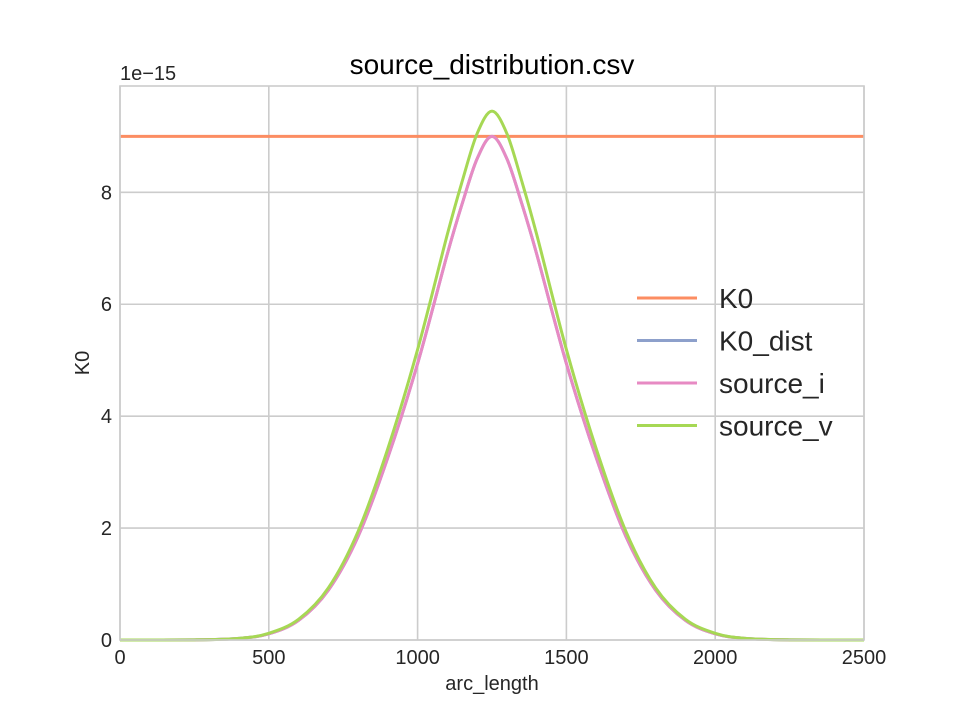 This screenshot has height=720, width=960. What do you see at coordinates (492, 64) in the screenshot?
I see `chart-title: source_distribution.csv` at bounding box center [492, 64].